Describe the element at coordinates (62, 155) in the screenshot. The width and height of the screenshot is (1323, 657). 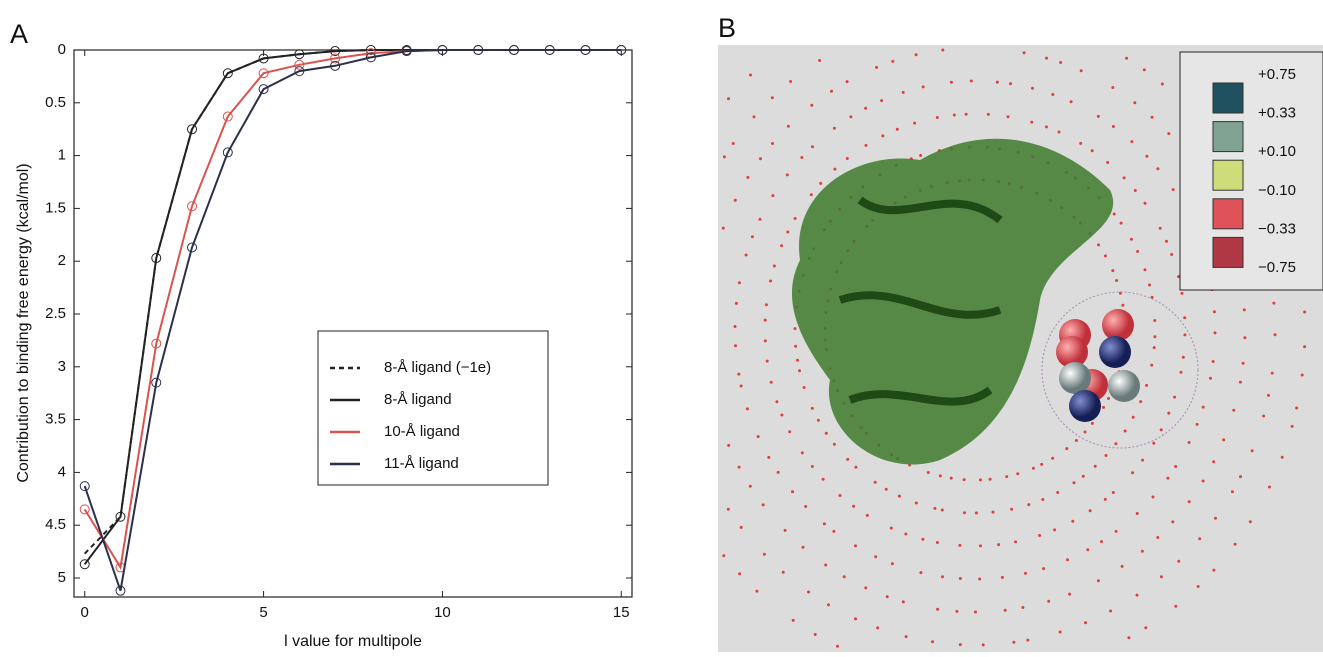
I see `y-tick-label: 1` at that location.